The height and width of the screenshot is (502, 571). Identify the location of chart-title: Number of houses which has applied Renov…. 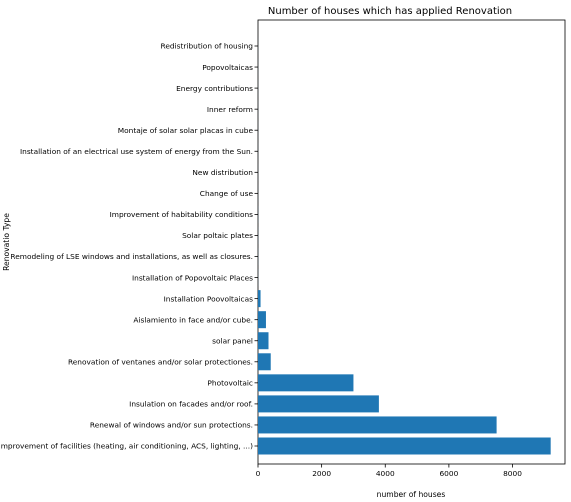
(390, 11).